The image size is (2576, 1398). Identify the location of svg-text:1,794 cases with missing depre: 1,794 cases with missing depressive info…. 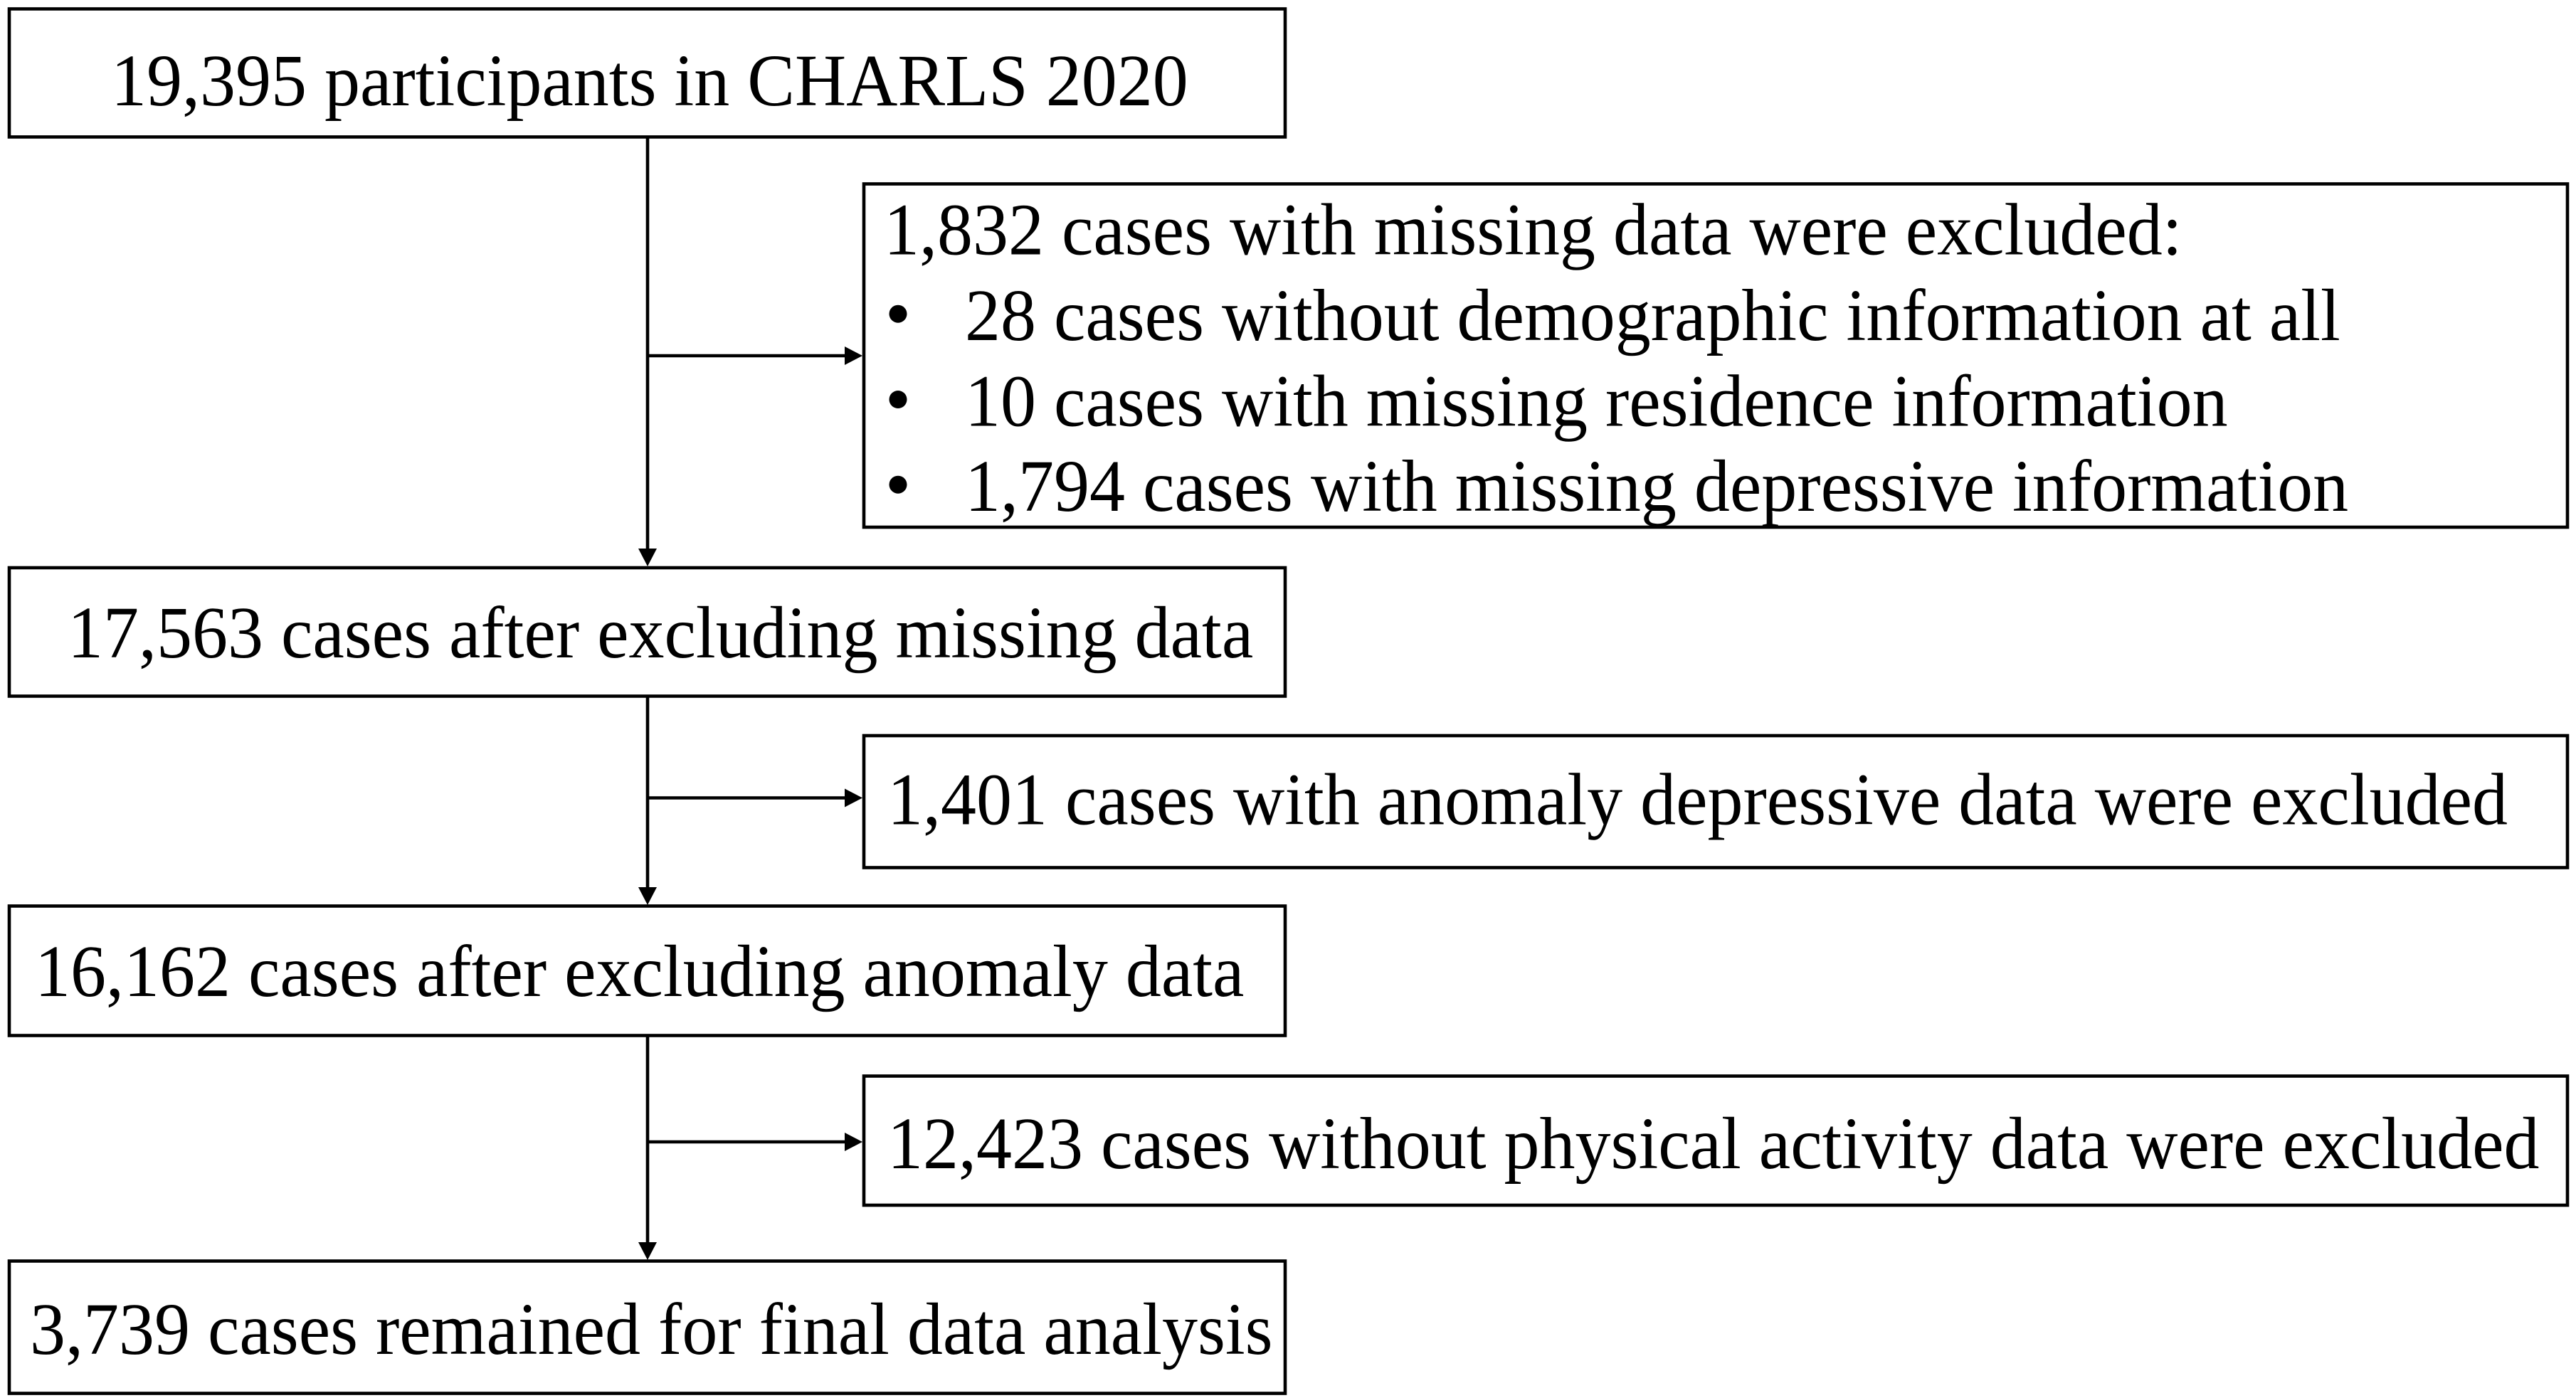
(1656, 487).